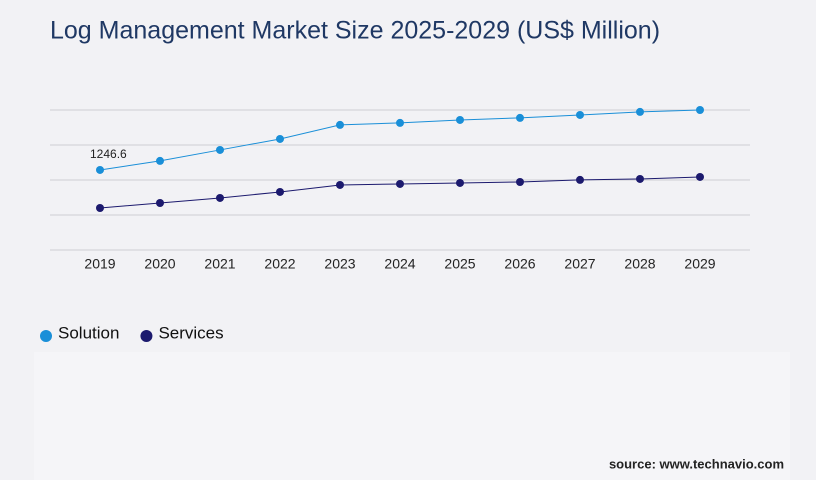 The height and width of the screenshot is (480, 816). I want to click on legend-label: Solution, so click(88, 332).